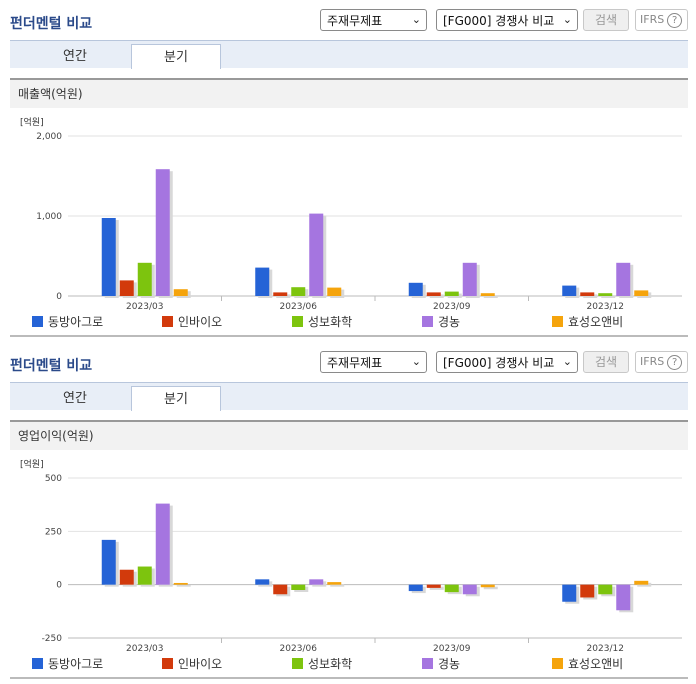  What do you see at coordinates (675, 20) in the screenshot?
I see `question-icon: ?` at bounding box center [675, 20].